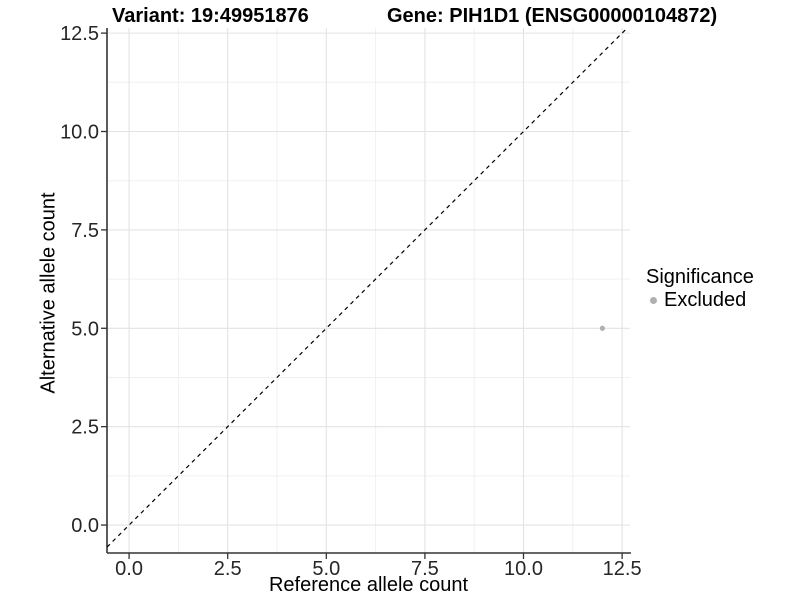 The image size is (800, 600). I want to click on x-tick-labels: 0.0 2.5 5.0 7.5 10.0 12.5, so click(378, 569).